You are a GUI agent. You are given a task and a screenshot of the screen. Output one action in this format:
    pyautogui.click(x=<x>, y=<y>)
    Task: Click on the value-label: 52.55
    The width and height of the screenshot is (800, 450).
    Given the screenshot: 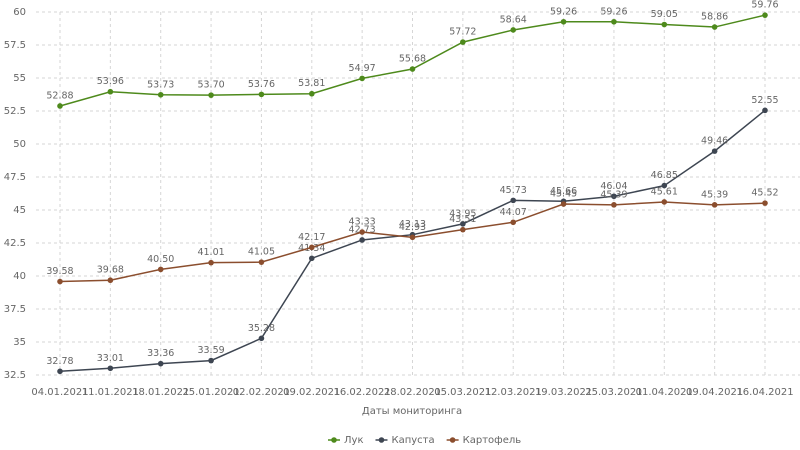 What is the action you would take?
    pyautogui.click(x=764, y=100)
    